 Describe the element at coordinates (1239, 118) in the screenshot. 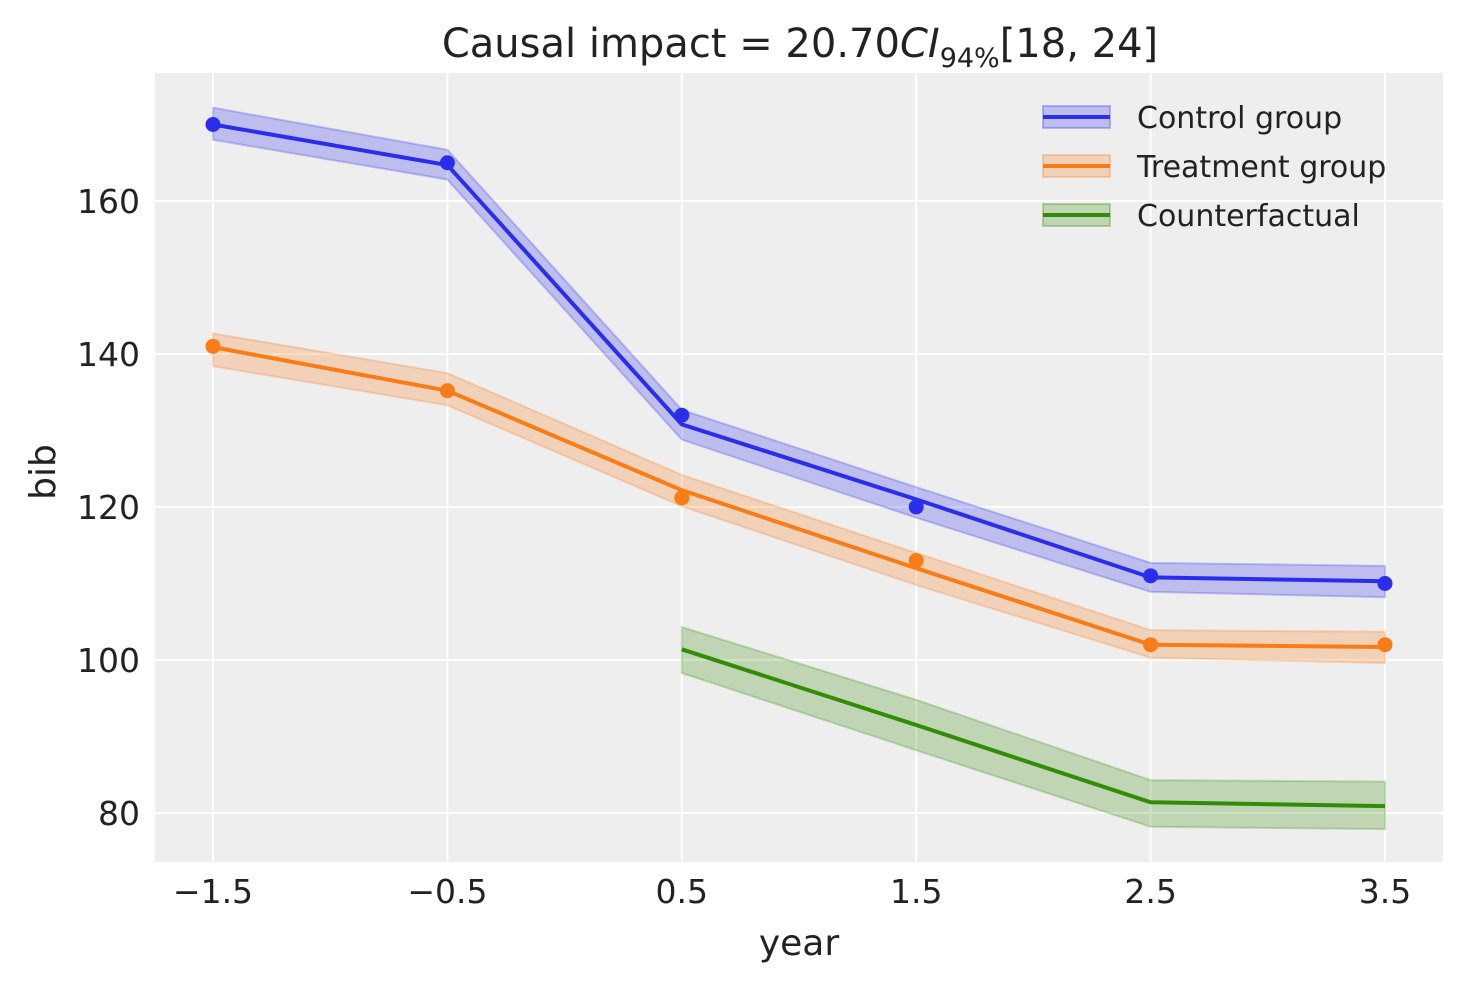

I see `legend-label: Control group` at that location.